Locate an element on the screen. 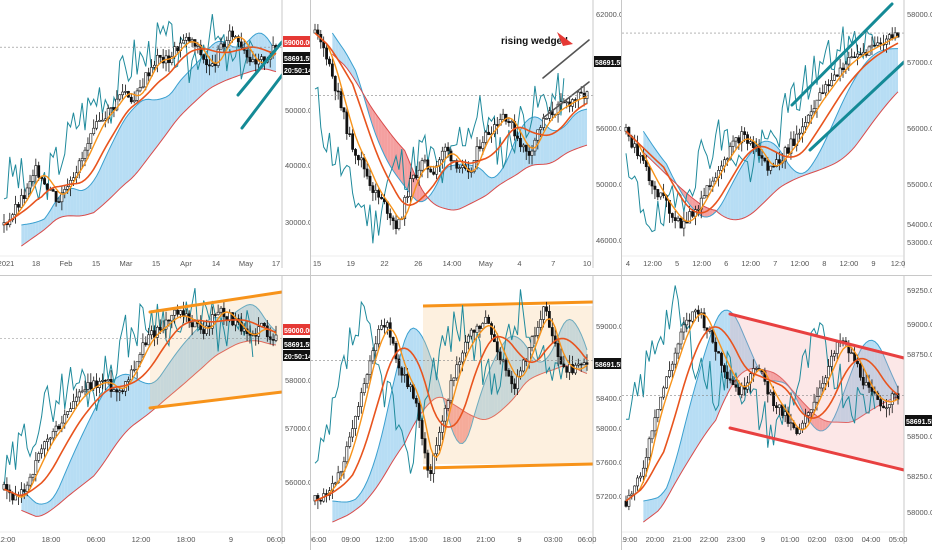 This screenshot has width=932, height=550. y-tick-label: 59000.00 is located at coordinates (919, 324).